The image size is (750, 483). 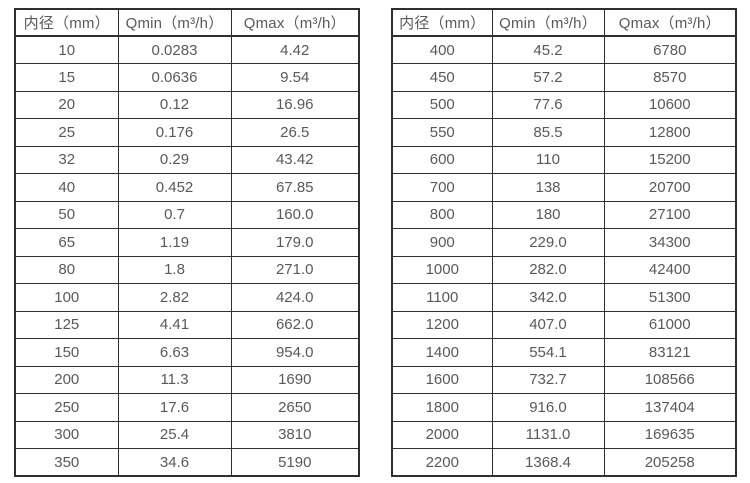 I want to click on table-cell: 42400, so click(x=670, y=269).